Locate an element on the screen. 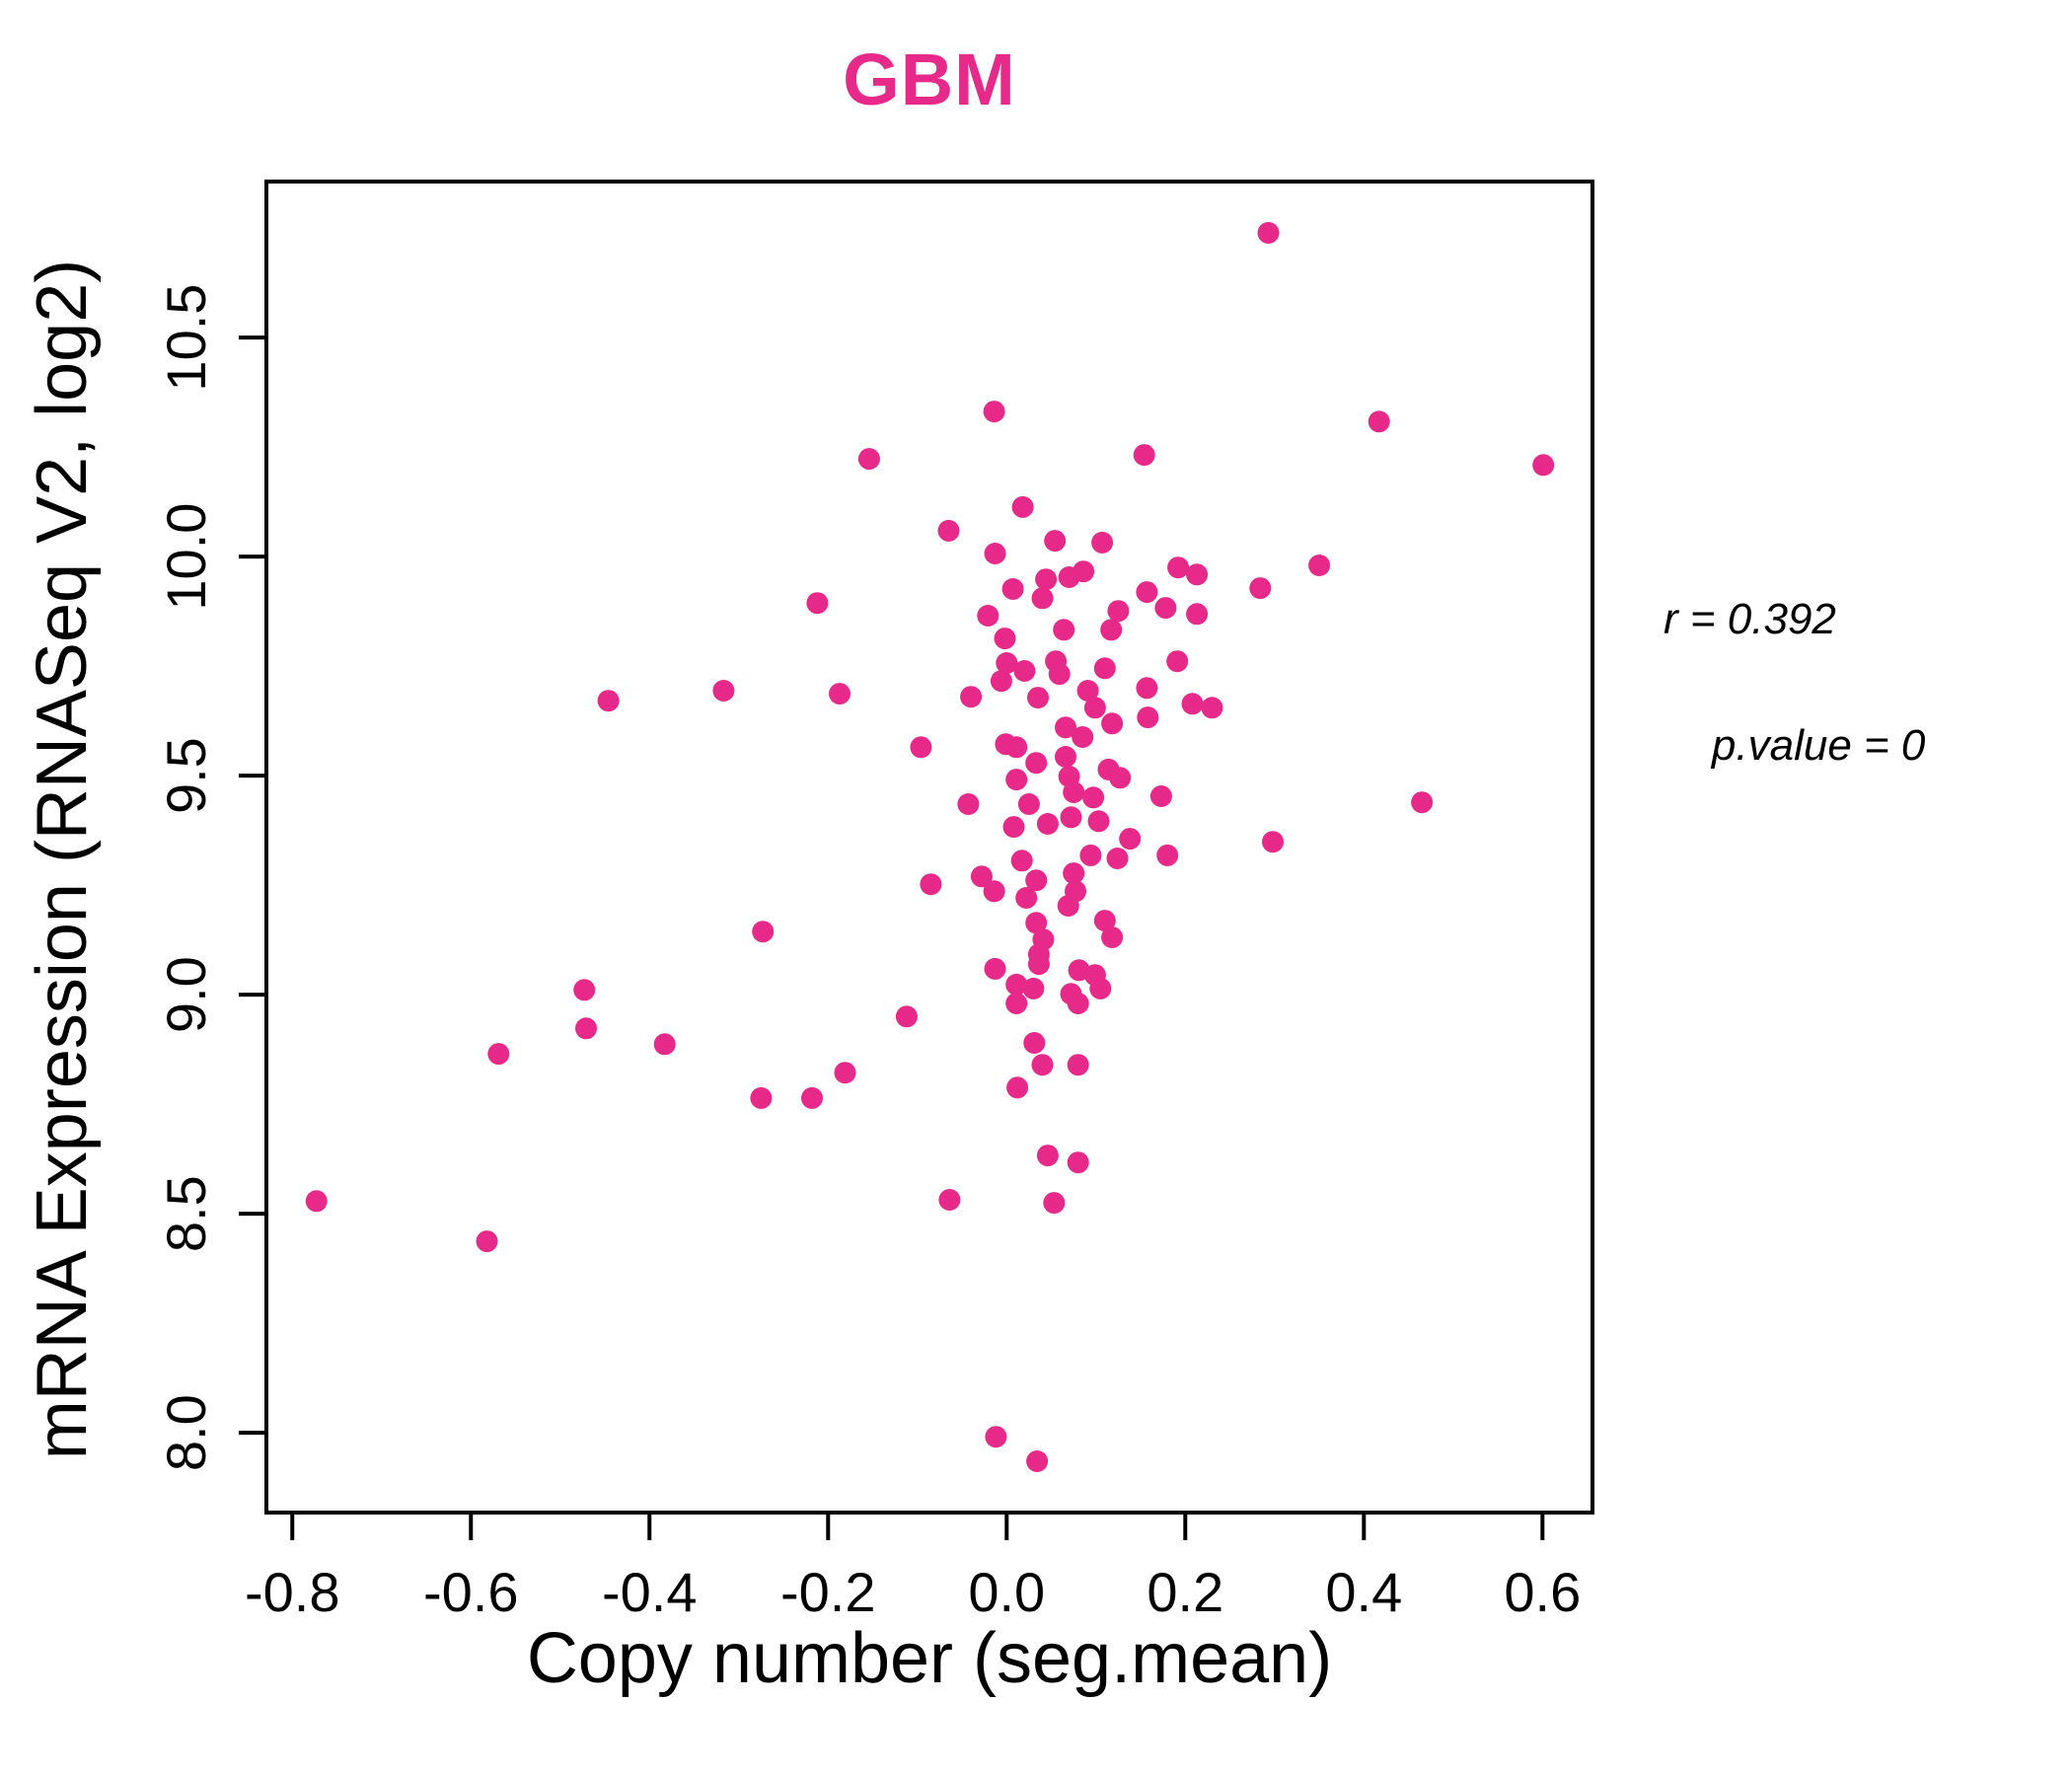 This screenshot has width=2072, height=1776. x-tick-label: 0.0 is located at coordinates (1007, 1592).